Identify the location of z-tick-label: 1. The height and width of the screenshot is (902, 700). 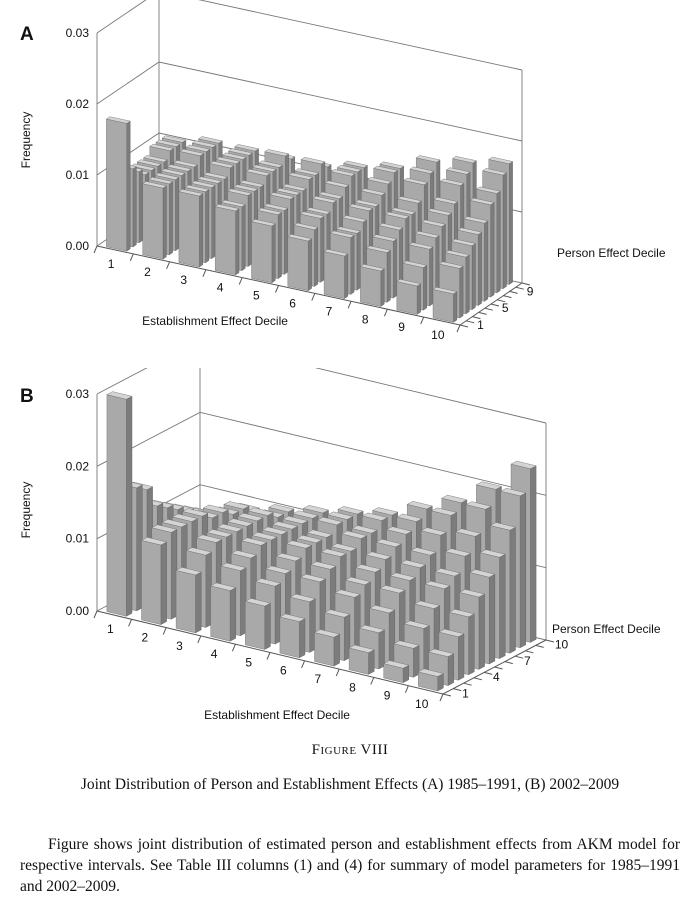
(480, 325).